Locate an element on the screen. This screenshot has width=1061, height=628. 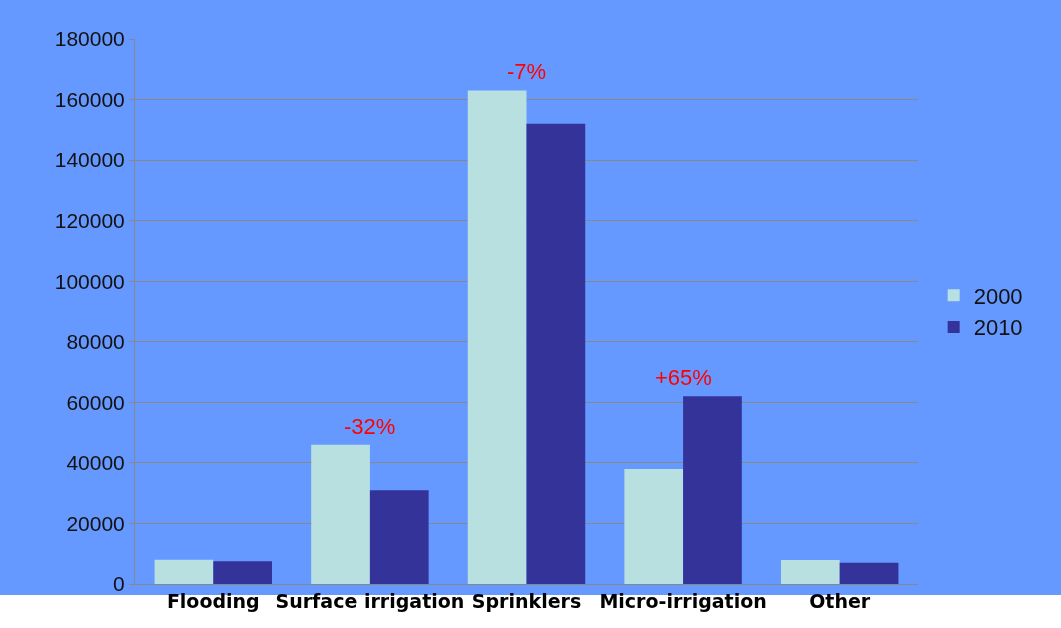
y-tick-label: 60000 is located at coordinates (95, 402).